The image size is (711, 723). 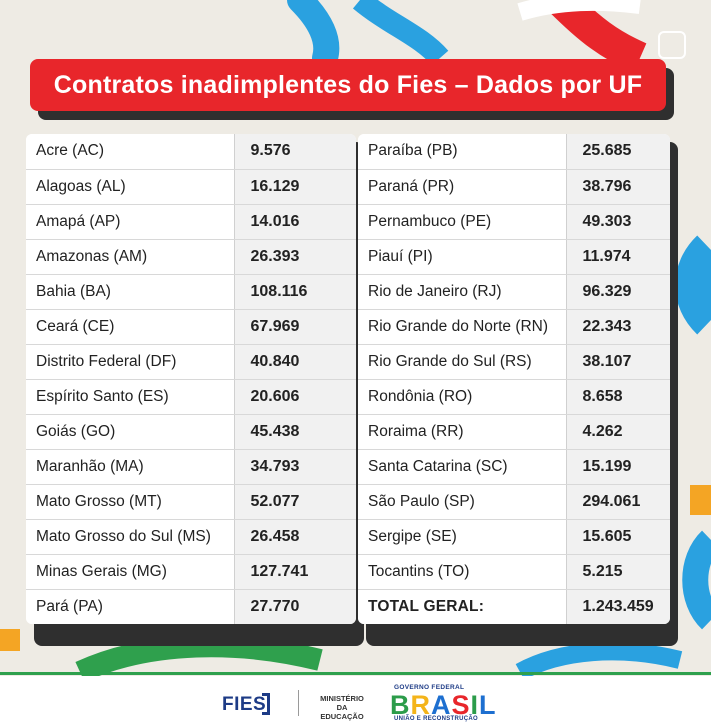 I want to click on uf-name-cell: Mato Grosso do Sul (MS), so click(x=130, y=537).